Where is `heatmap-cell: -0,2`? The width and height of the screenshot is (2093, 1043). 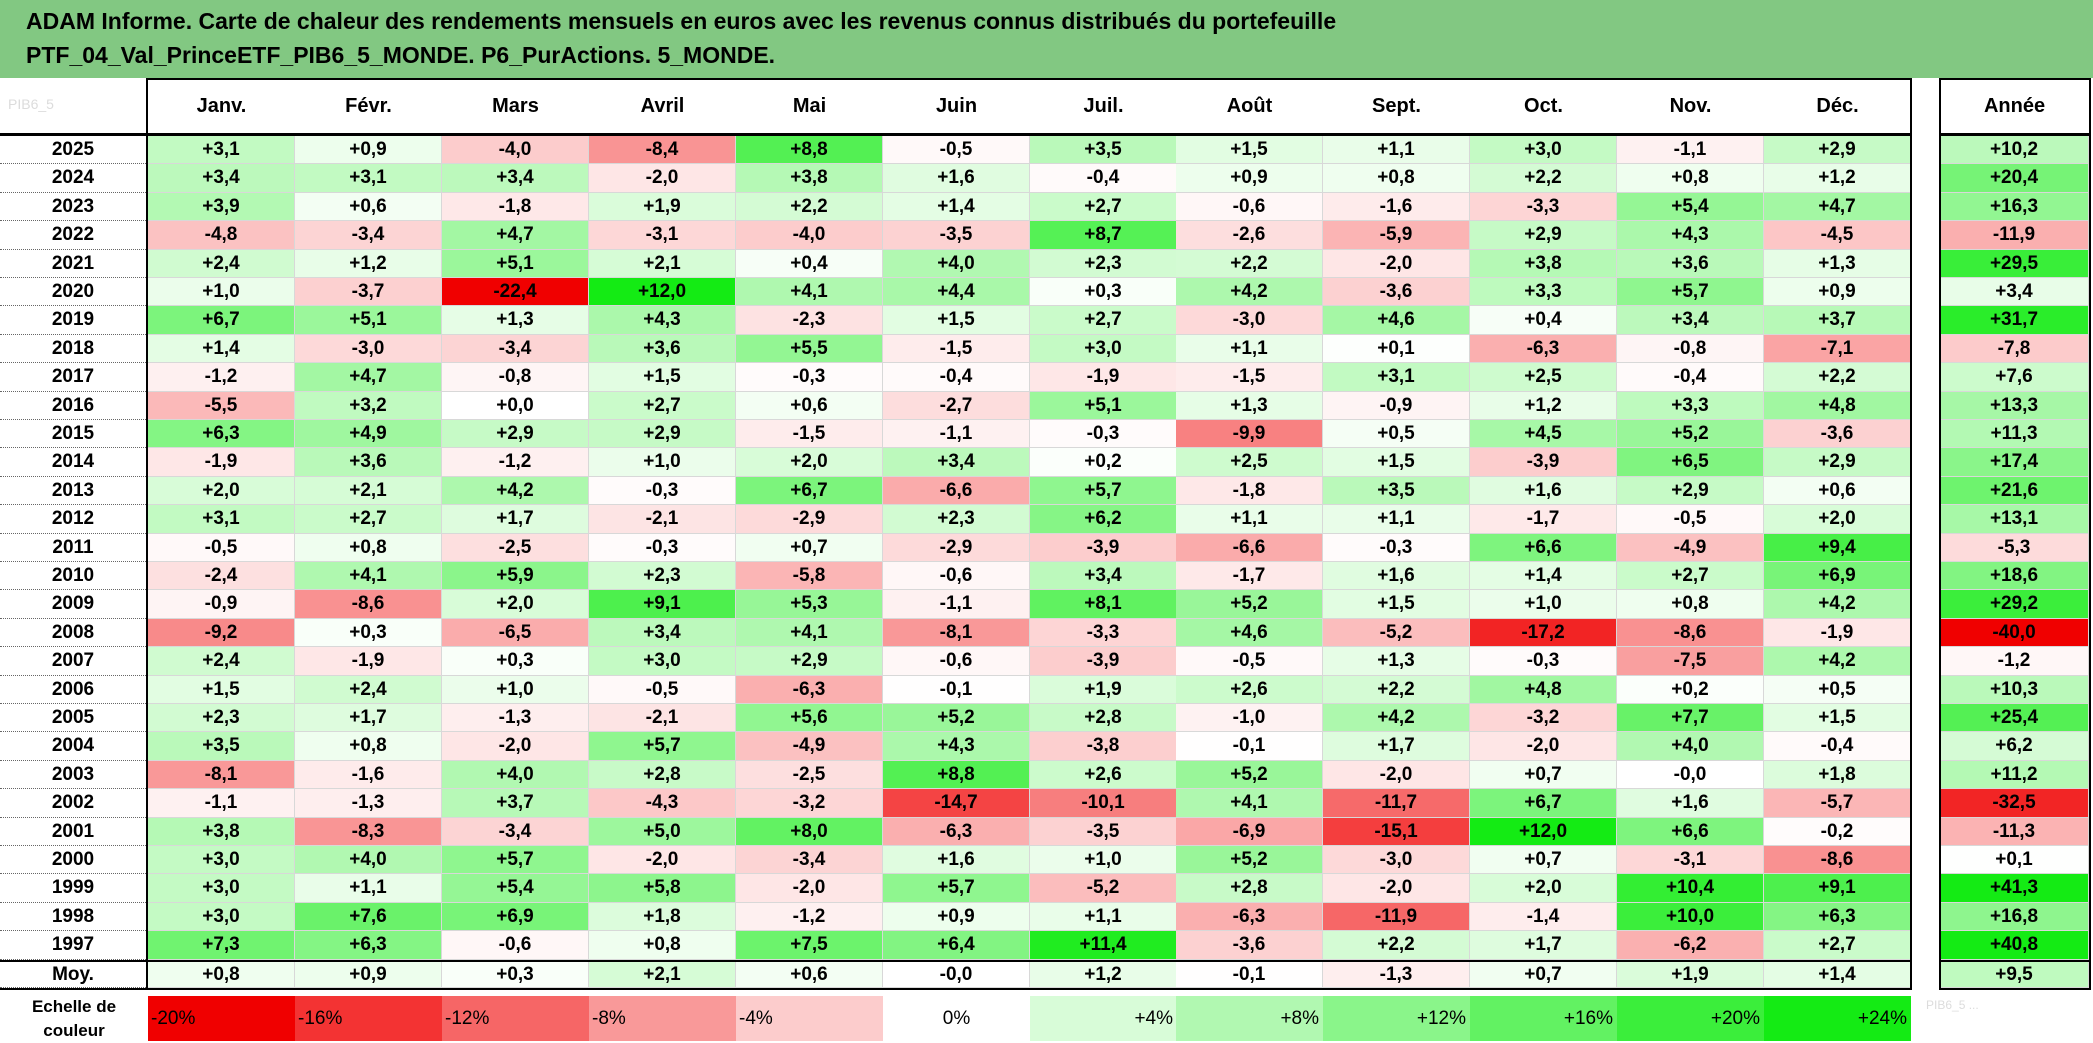
heatmap-cell: -0,2 is located at coordinates (1837, 832).